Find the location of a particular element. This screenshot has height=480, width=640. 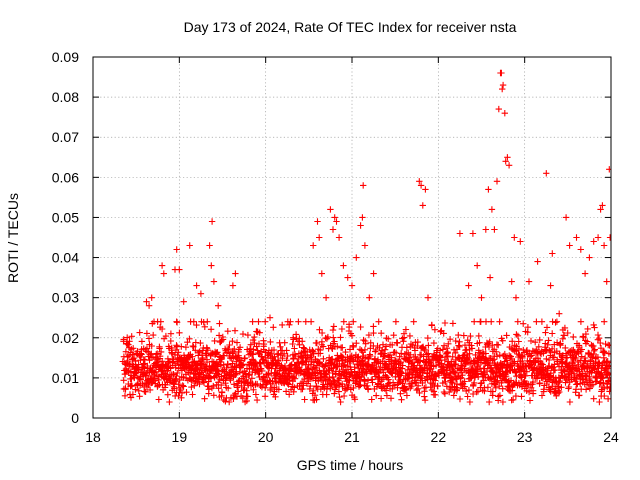

x-tick-labels: 18 19 20 21 22 23 24 is located at coordinates (352, 437).